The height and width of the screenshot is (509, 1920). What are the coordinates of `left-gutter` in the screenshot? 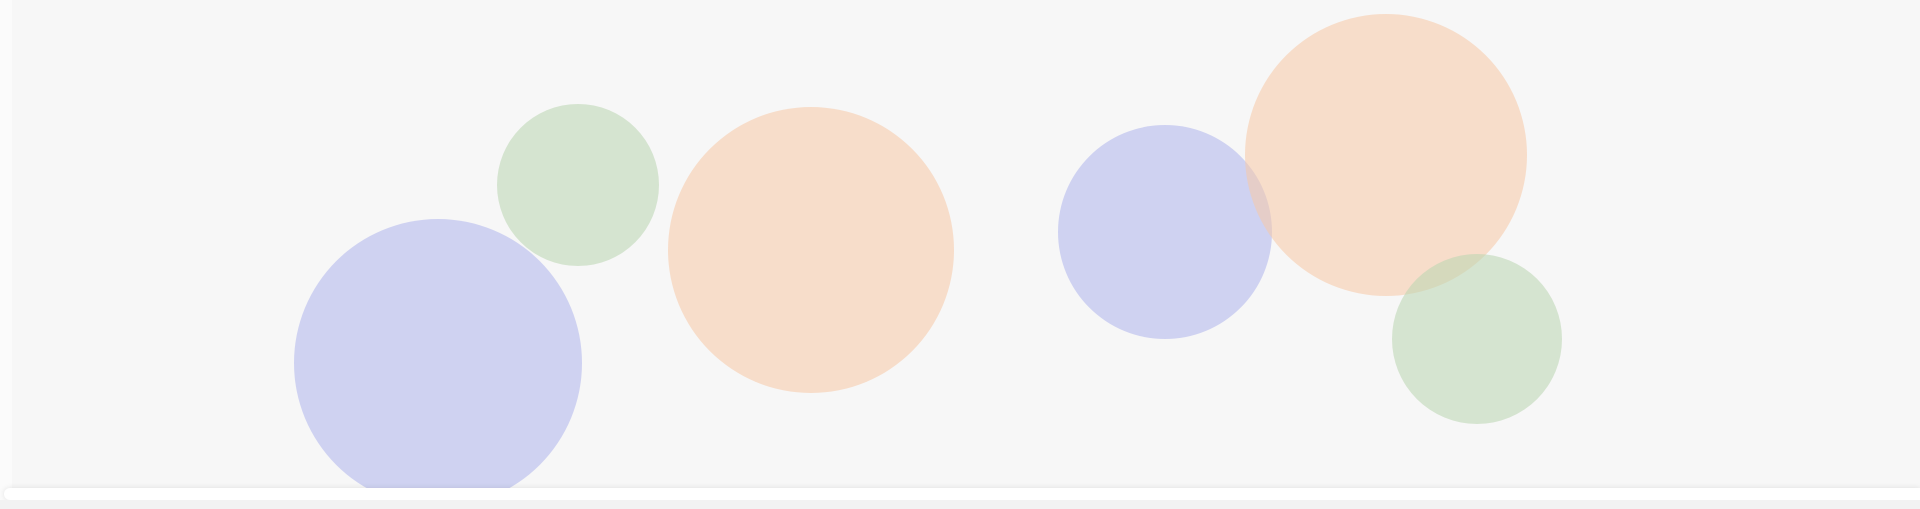 It's located at (6, 254).